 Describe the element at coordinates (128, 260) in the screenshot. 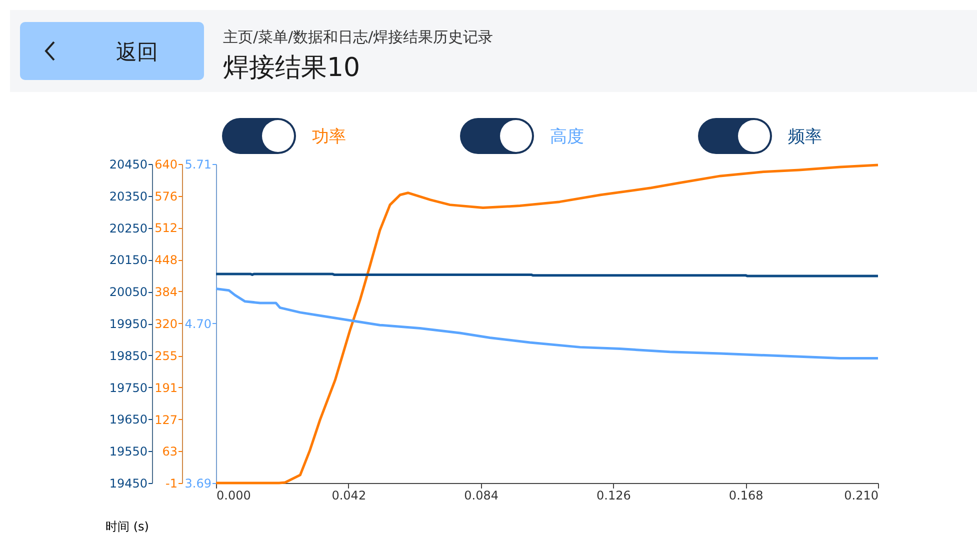

I see `y-tick-label: 20150` at that location.